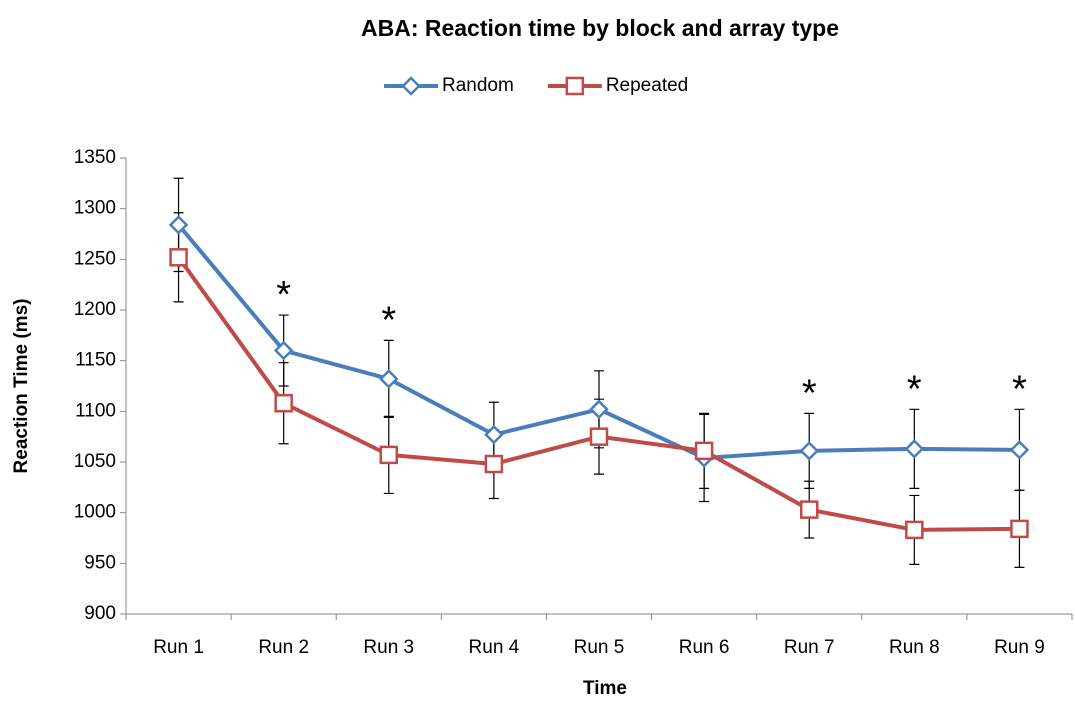  Describe the element at coordinates (605, 688) in the screenshot. I see `x-axis-title: Time` at that location.